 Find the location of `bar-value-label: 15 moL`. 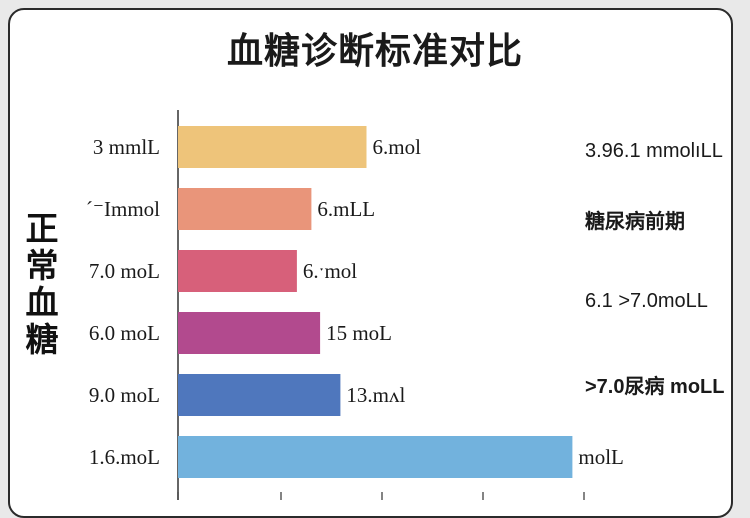

bar-value-label: 15 moL is located at coordinates (359, 333).